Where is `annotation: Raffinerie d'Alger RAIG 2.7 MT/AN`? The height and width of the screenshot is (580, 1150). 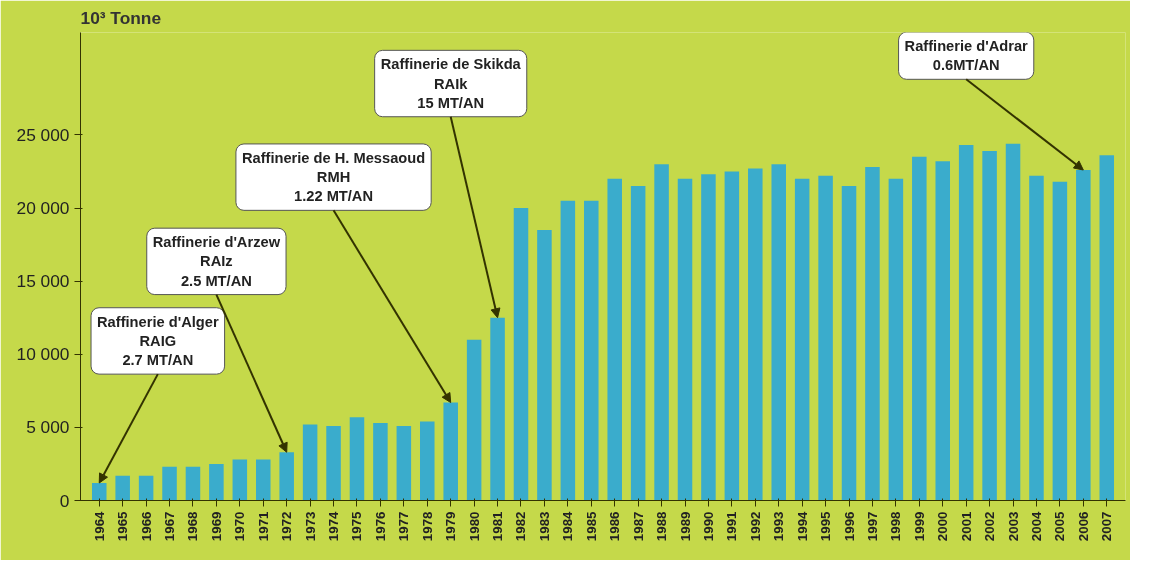
annotation: Raffinerie d'Alger RAIG 2.7 MT/AN is located at coordinates (158, 341).